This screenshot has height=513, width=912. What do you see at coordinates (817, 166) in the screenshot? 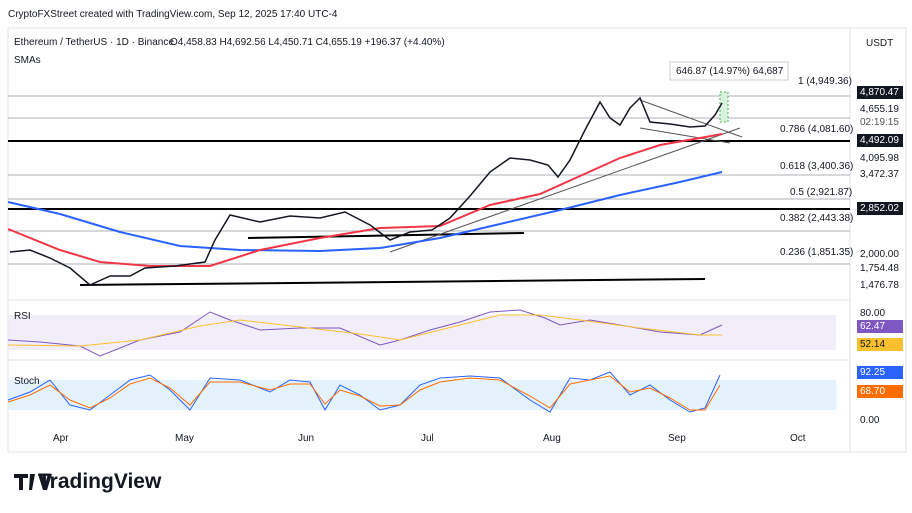
I see `fib-label: 0.618 (3,400.36)` at bounding box center [817, 166].